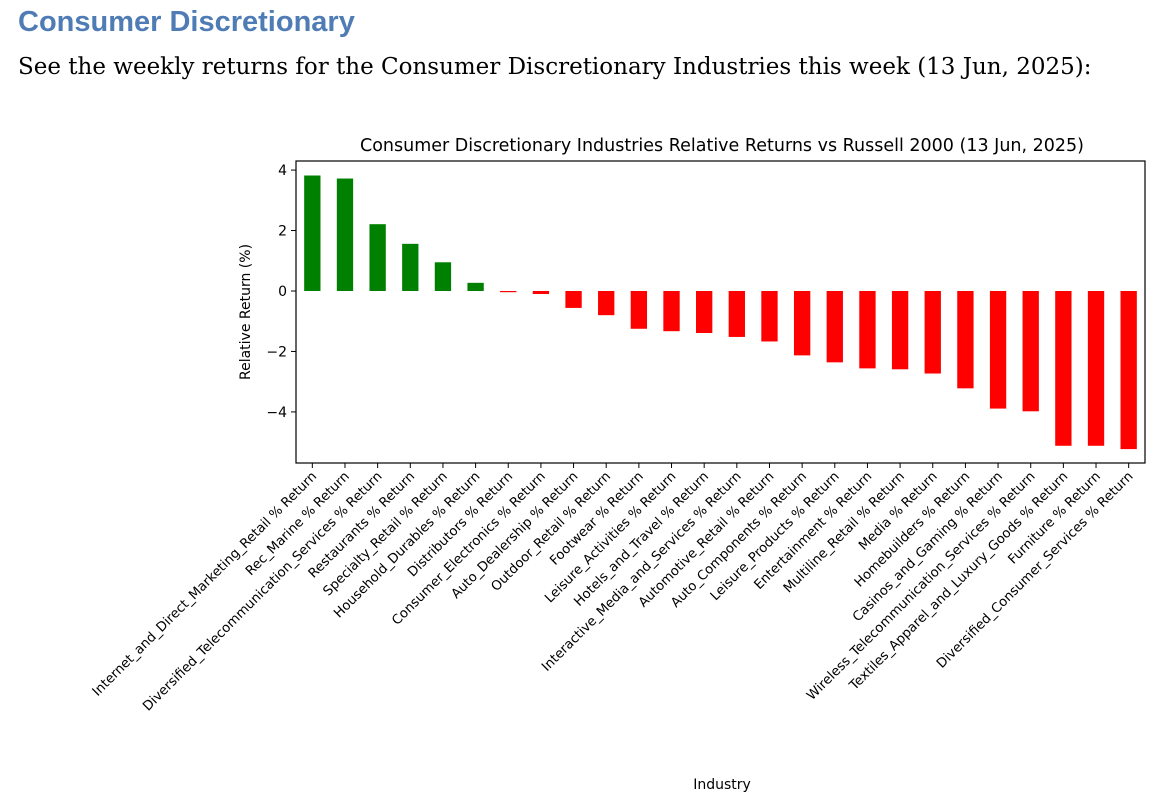  Describe the element at coordinates (282, 292) in the screenshot. I see `y-tick-label: 0` at that location.